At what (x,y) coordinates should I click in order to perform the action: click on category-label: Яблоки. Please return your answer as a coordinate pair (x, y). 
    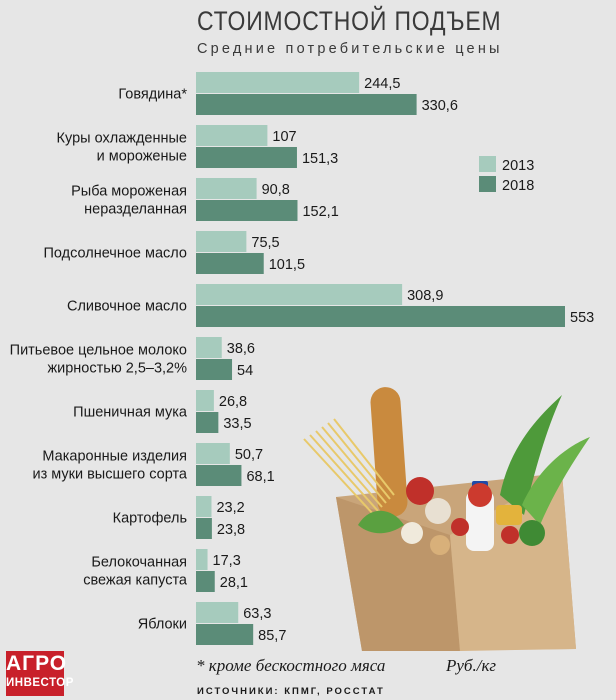
    Looking at the image, I should click on (162, 625).